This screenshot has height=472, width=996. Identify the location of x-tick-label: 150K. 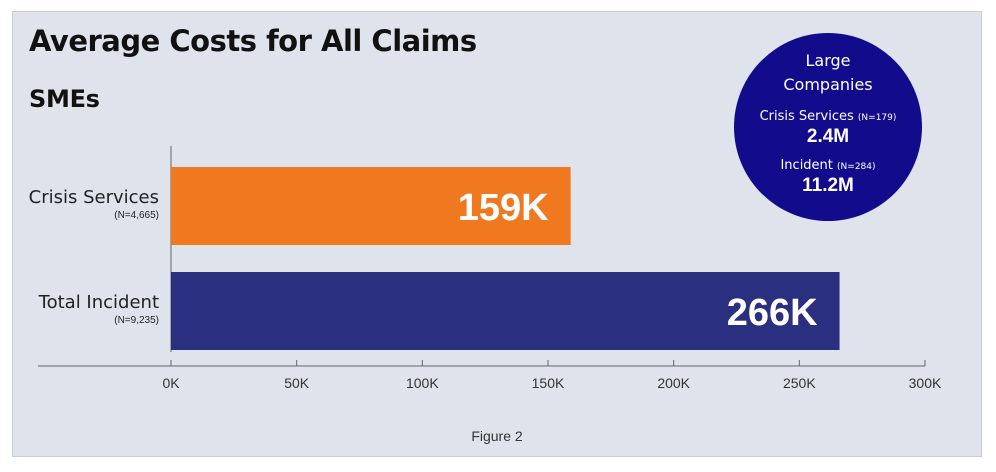
(548, 383).